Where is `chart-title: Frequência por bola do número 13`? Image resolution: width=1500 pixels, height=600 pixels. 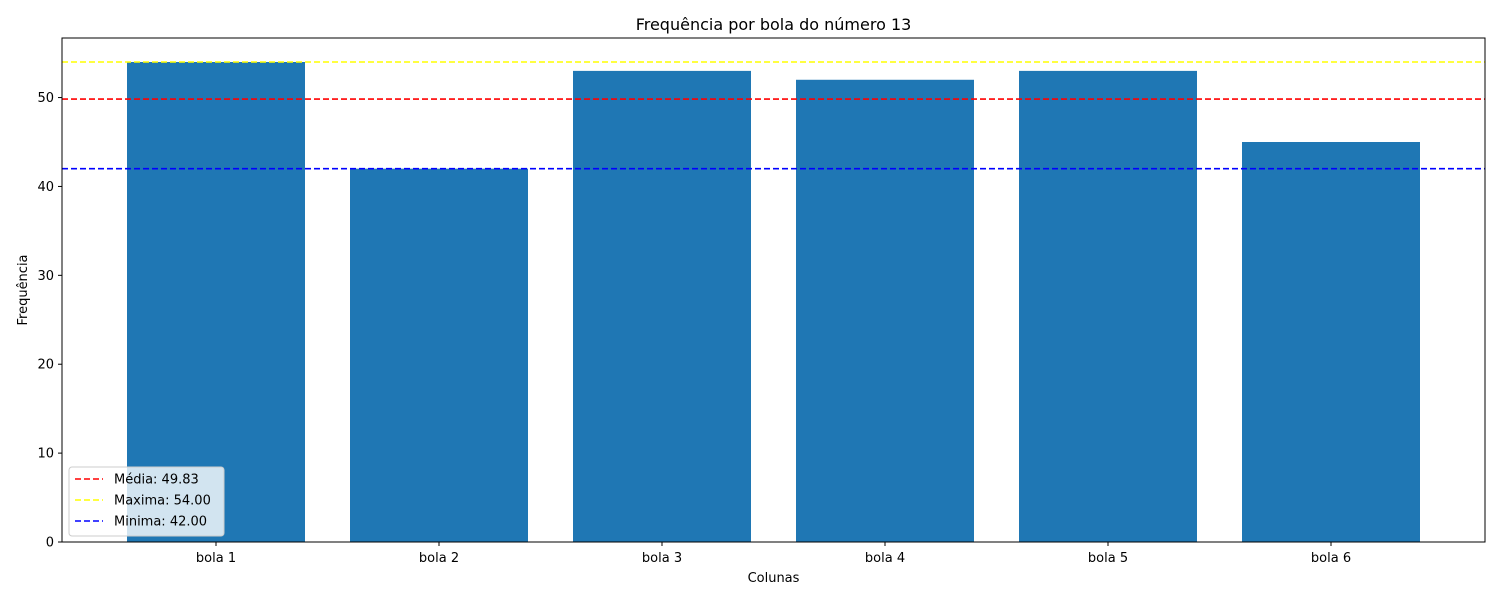
chart-title: Frequência por bola do número 13 is located at coordinates (774, 24).